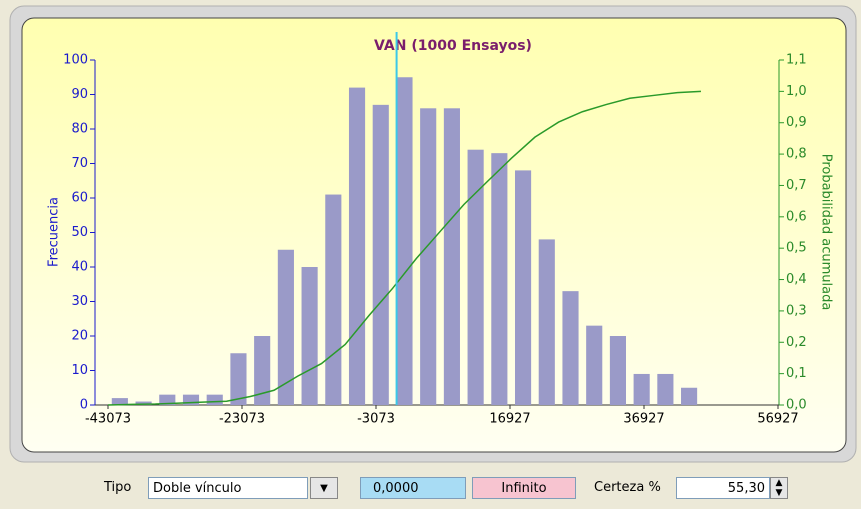  What do you see at coordinates (796, 373) in the screenshot?
I see `y2-tick-label: 0,1` at bounding box center [796, 373].